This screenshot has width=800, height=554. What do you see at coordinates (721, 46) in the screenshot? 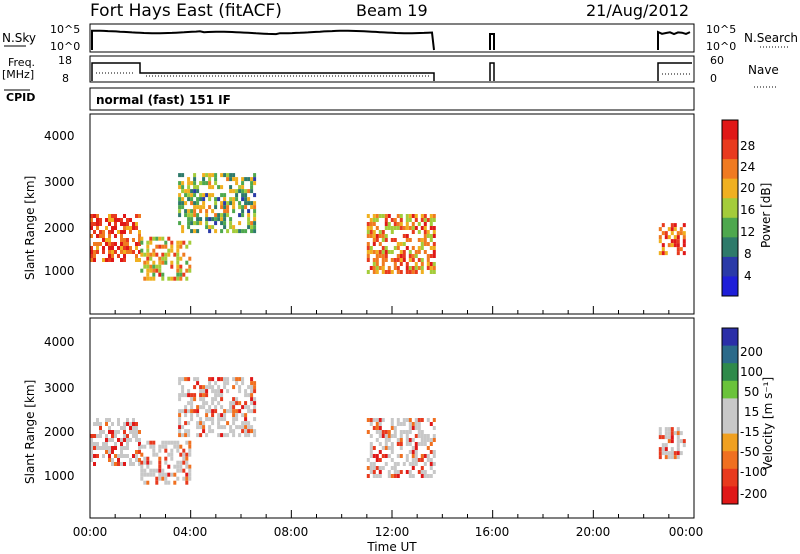
I see `nsearch-tick-bottom: 10^0` at bounding box center [721, 46].